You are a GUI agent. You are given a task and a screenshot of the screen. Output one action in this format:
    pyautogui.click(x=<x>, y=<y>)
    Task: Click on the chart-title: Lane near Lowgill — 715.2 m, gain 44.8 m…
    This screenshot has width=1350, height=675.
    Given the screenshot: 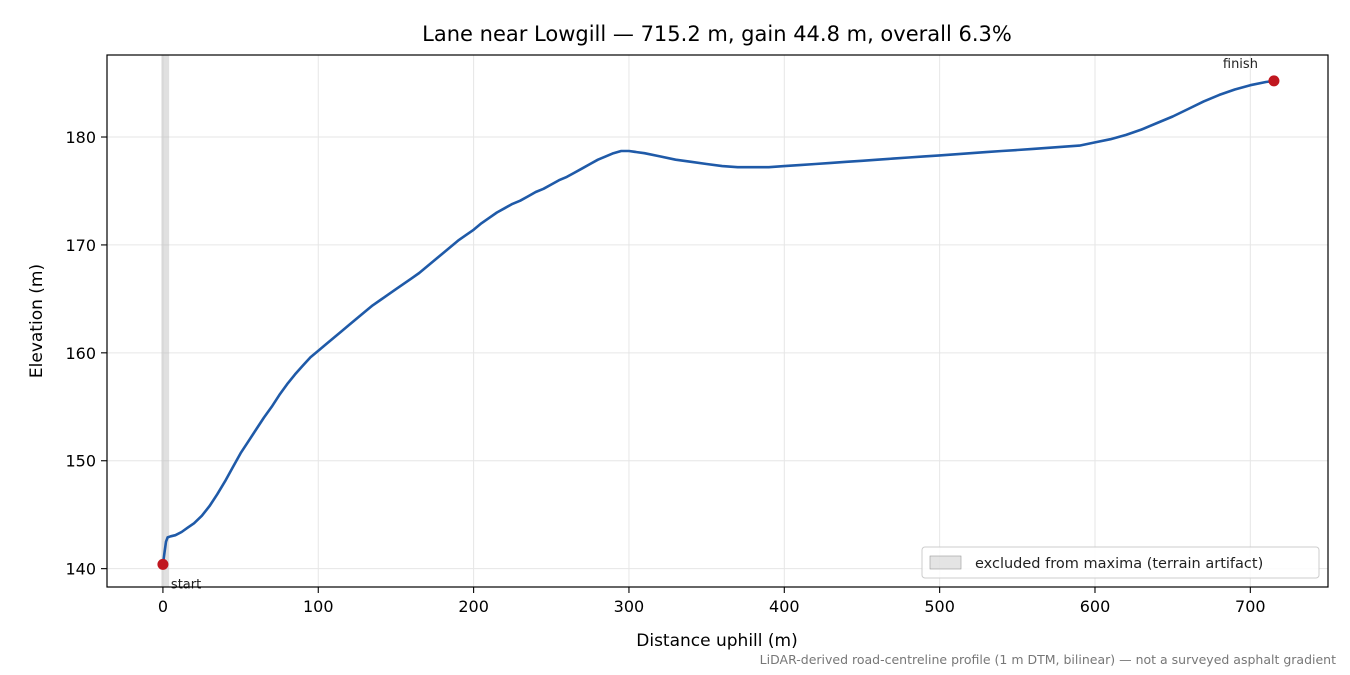 What is the action you would take?
    pyautogui.click(x=717, y=34)
    